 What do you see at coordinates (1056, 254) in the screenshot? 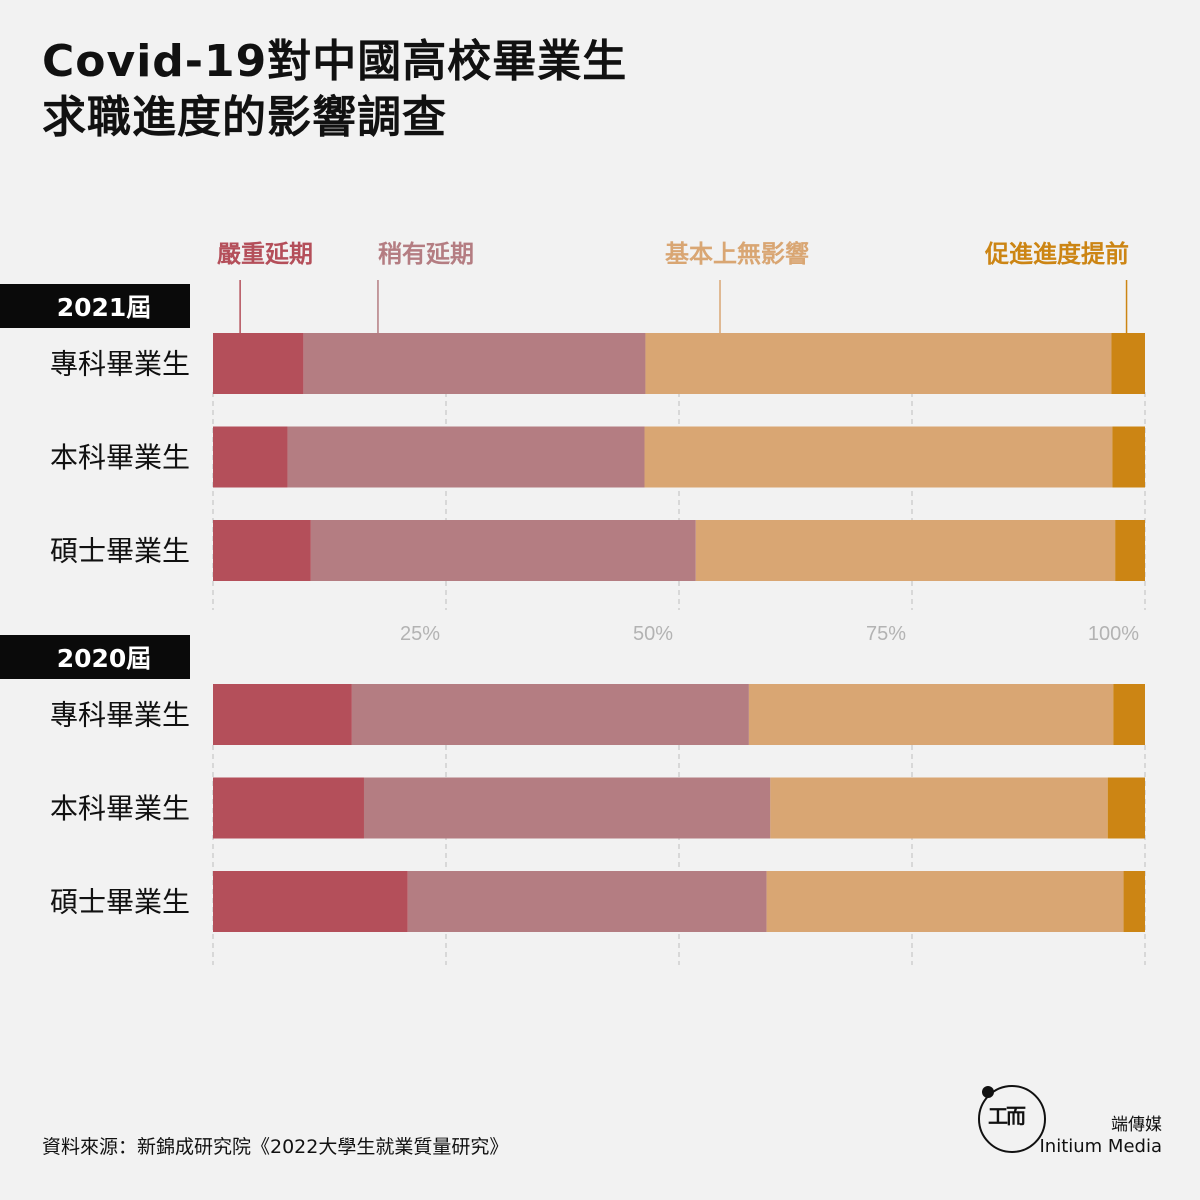
I see `legend-label: 促進進度提前` at bounding box center [1056, 254].